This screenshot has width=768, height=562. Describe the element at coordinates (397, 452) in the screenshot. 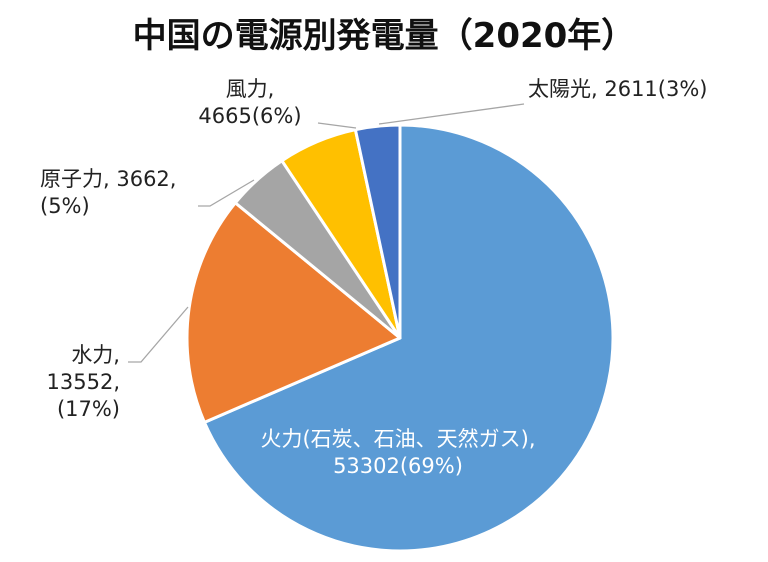

I see `data-label-1: 火力(石炭、石油、天然ガス), 53302(69%)` at that location.